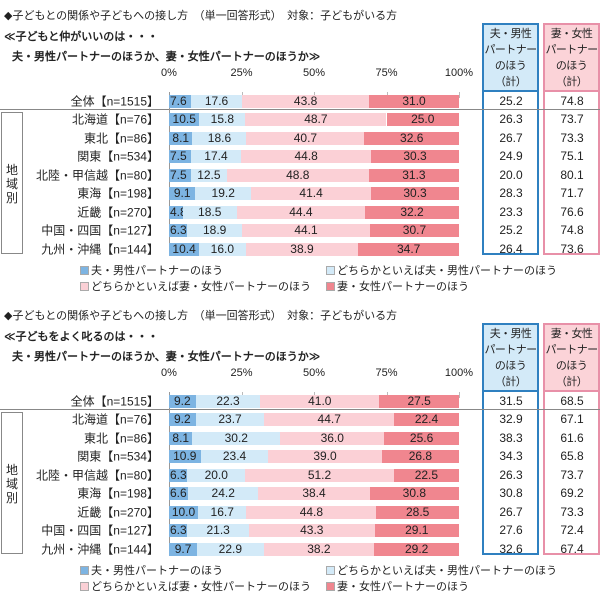 This screenshot has width=600, height=599. I want to click on legend-label: 妻・女性パートナーのほう, so click(403, 587).